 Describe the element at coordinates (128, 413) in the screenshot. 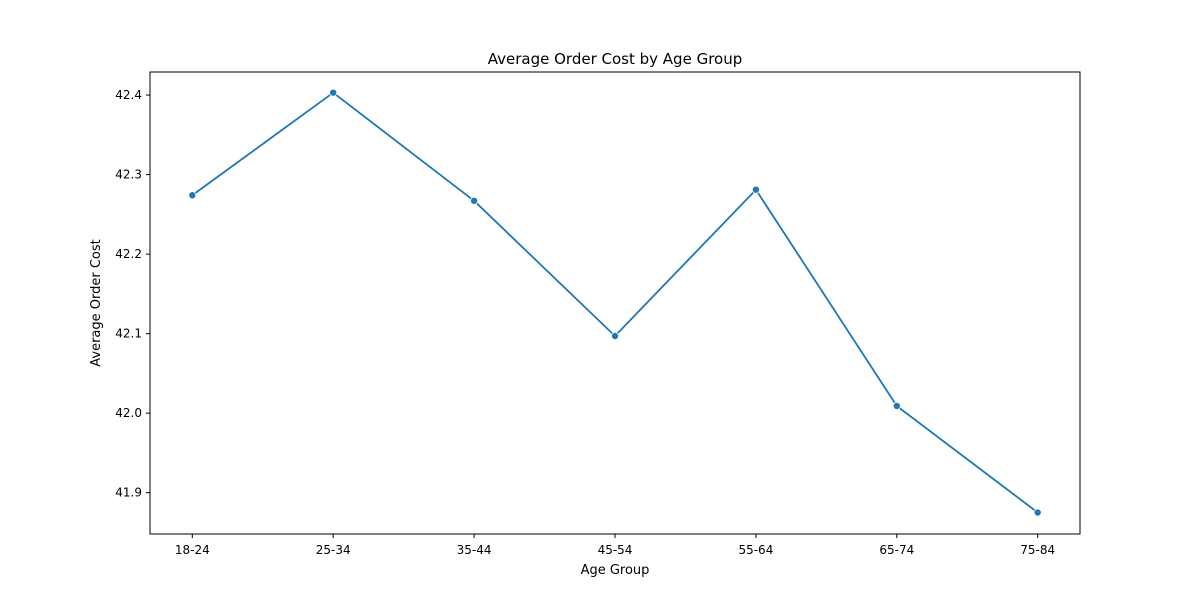

I see `y-tick-label: 42.0` at that location.